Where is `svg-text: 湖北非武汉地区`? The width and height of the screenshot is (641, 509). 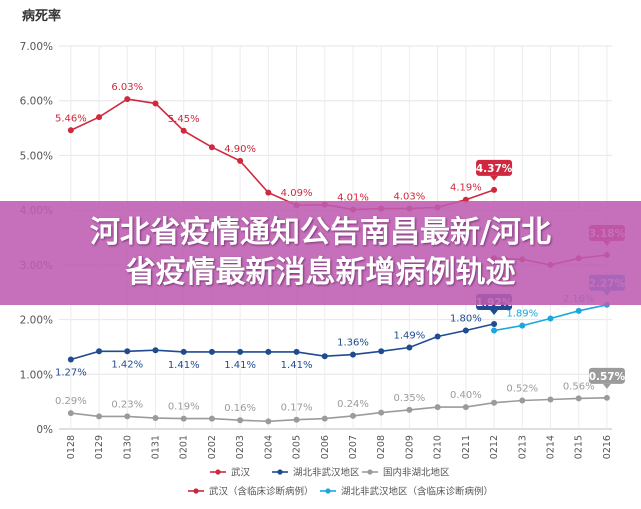 svg-text: 湖北非武汉地区 is located at coordinates (326, 473).